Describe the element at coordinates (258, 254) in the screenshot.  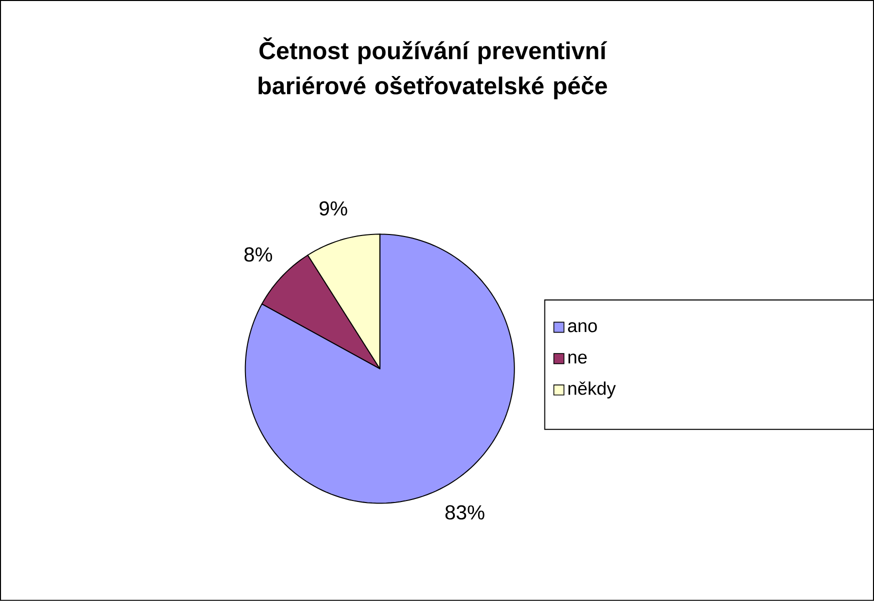
I see `data-label: 8%` at that location.